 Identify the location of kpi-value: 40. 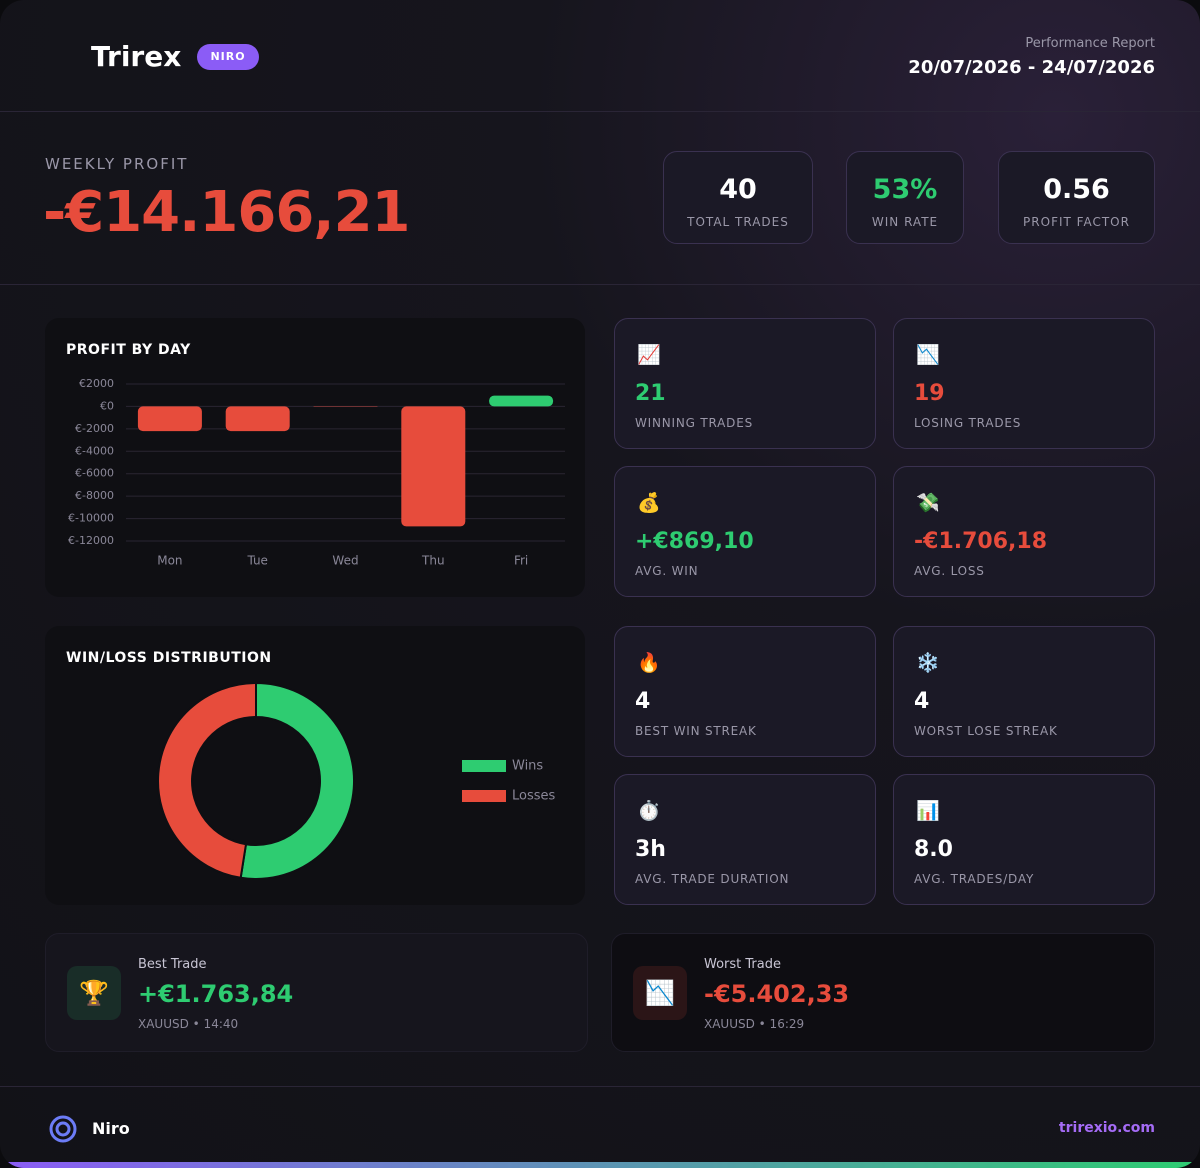
(738, 189).